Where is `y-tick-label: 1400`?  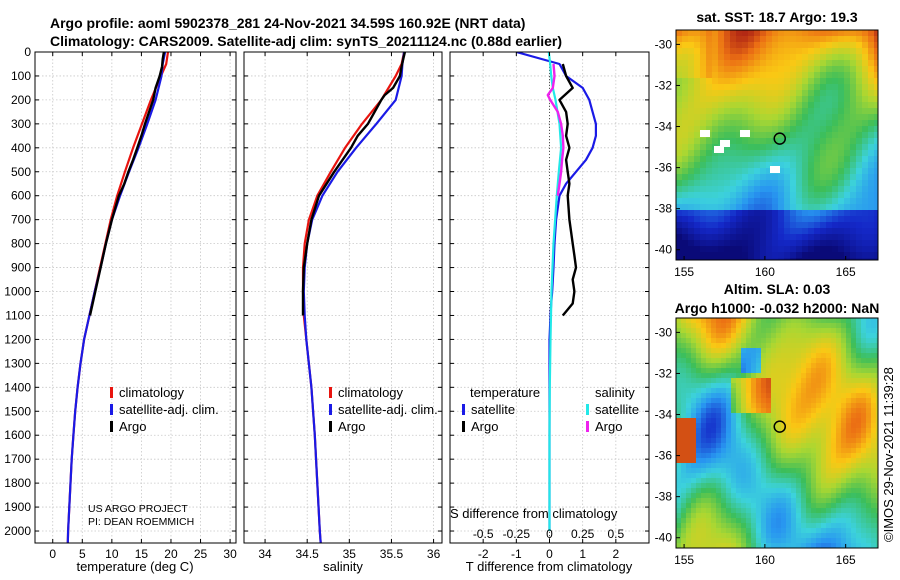
y-tick-label: 1400 is located at coordinates (17, 387).